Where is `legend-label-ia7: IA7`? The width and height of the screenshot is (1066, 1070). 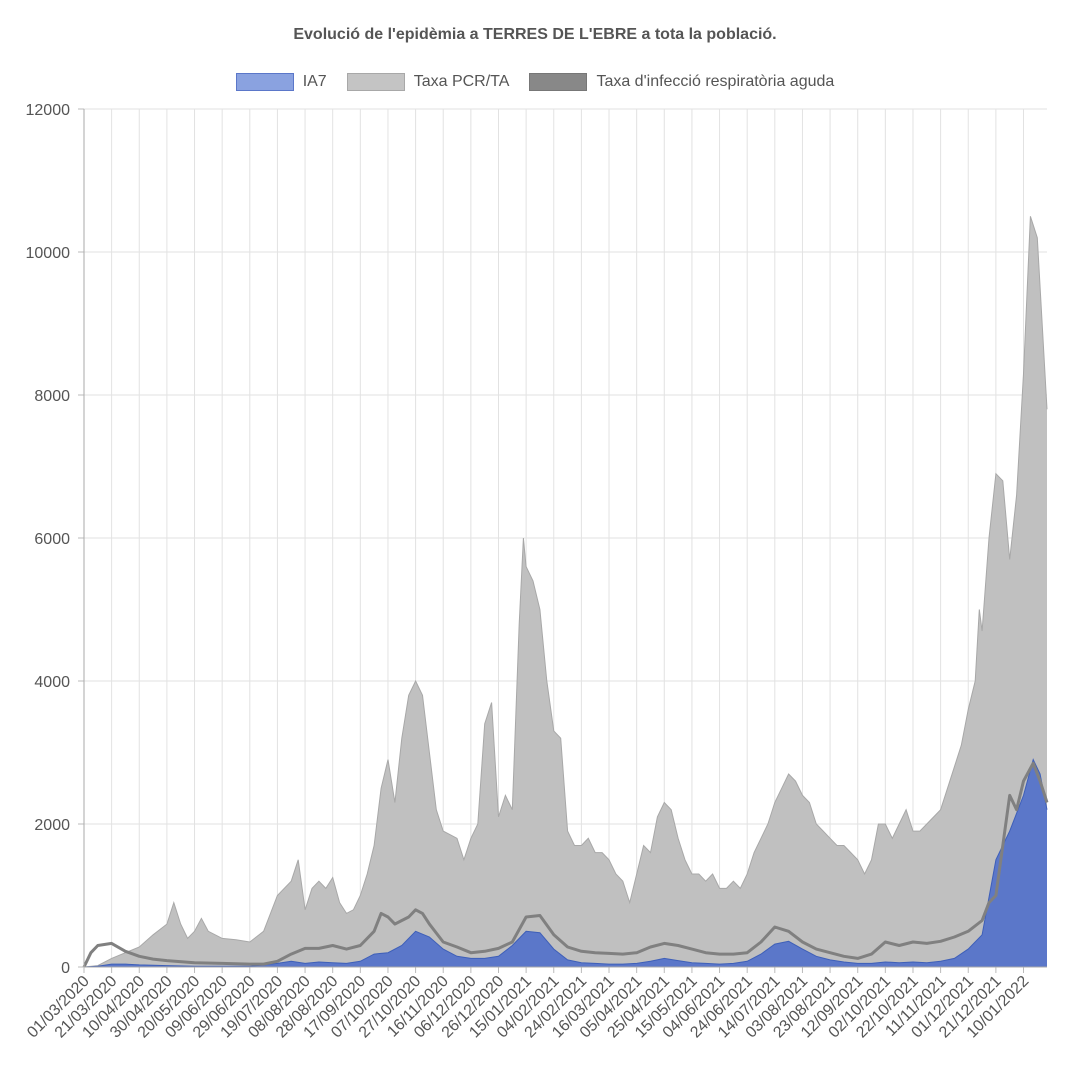 legend-label-ia7: IA7 is located at coordinates (314, 81).